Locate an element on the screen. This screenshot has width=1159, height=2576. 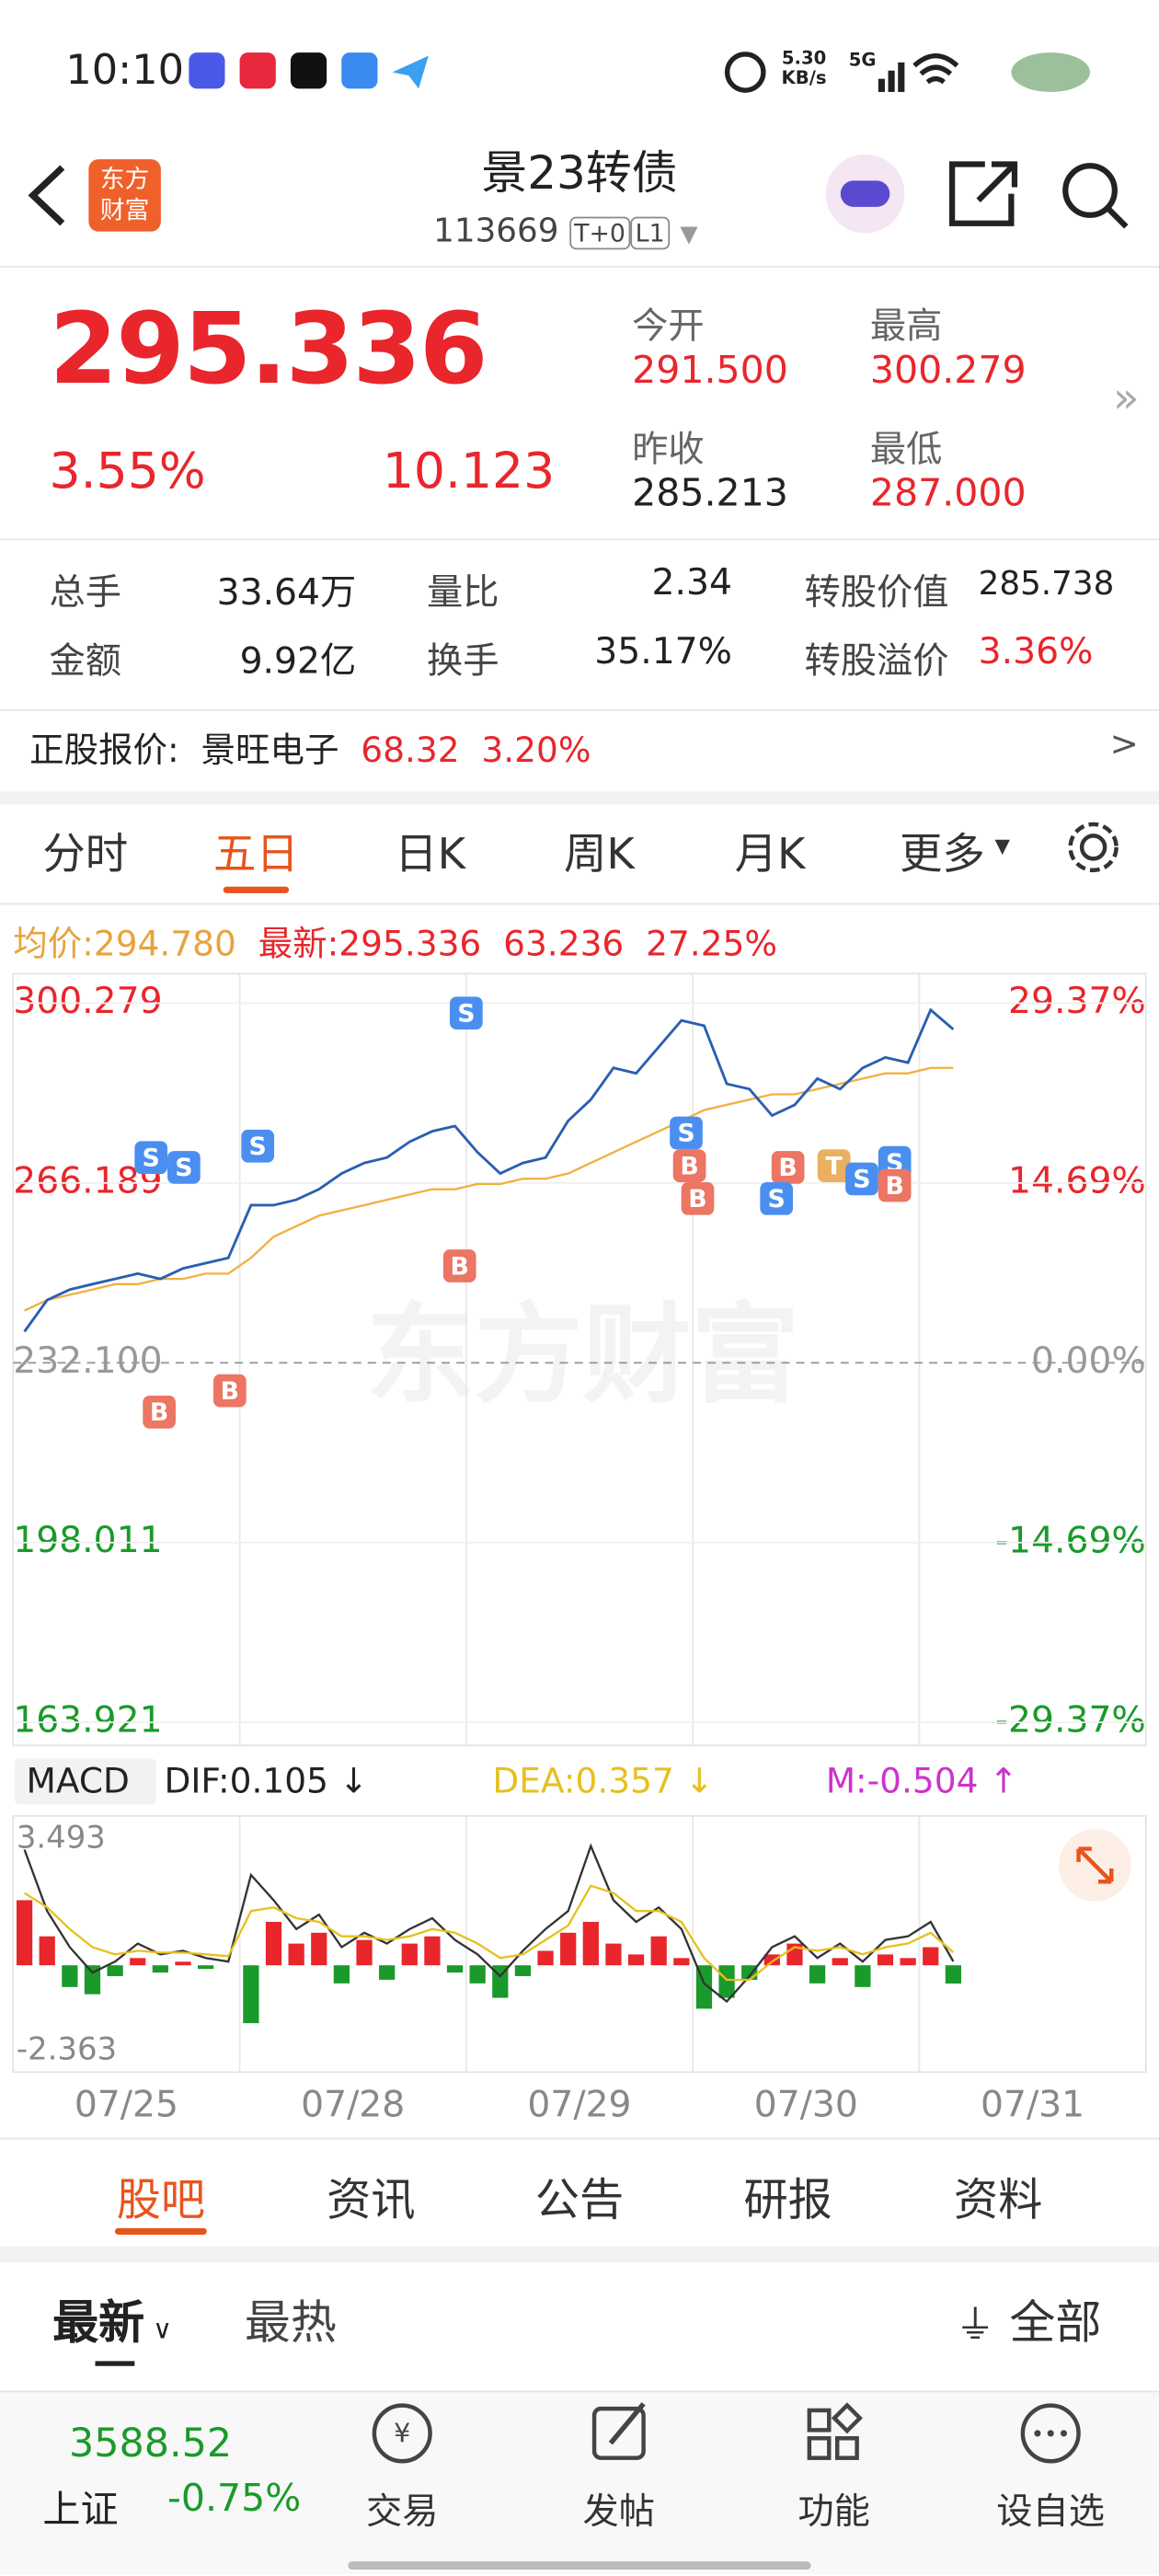
search is located at coordinates (1090, 190).